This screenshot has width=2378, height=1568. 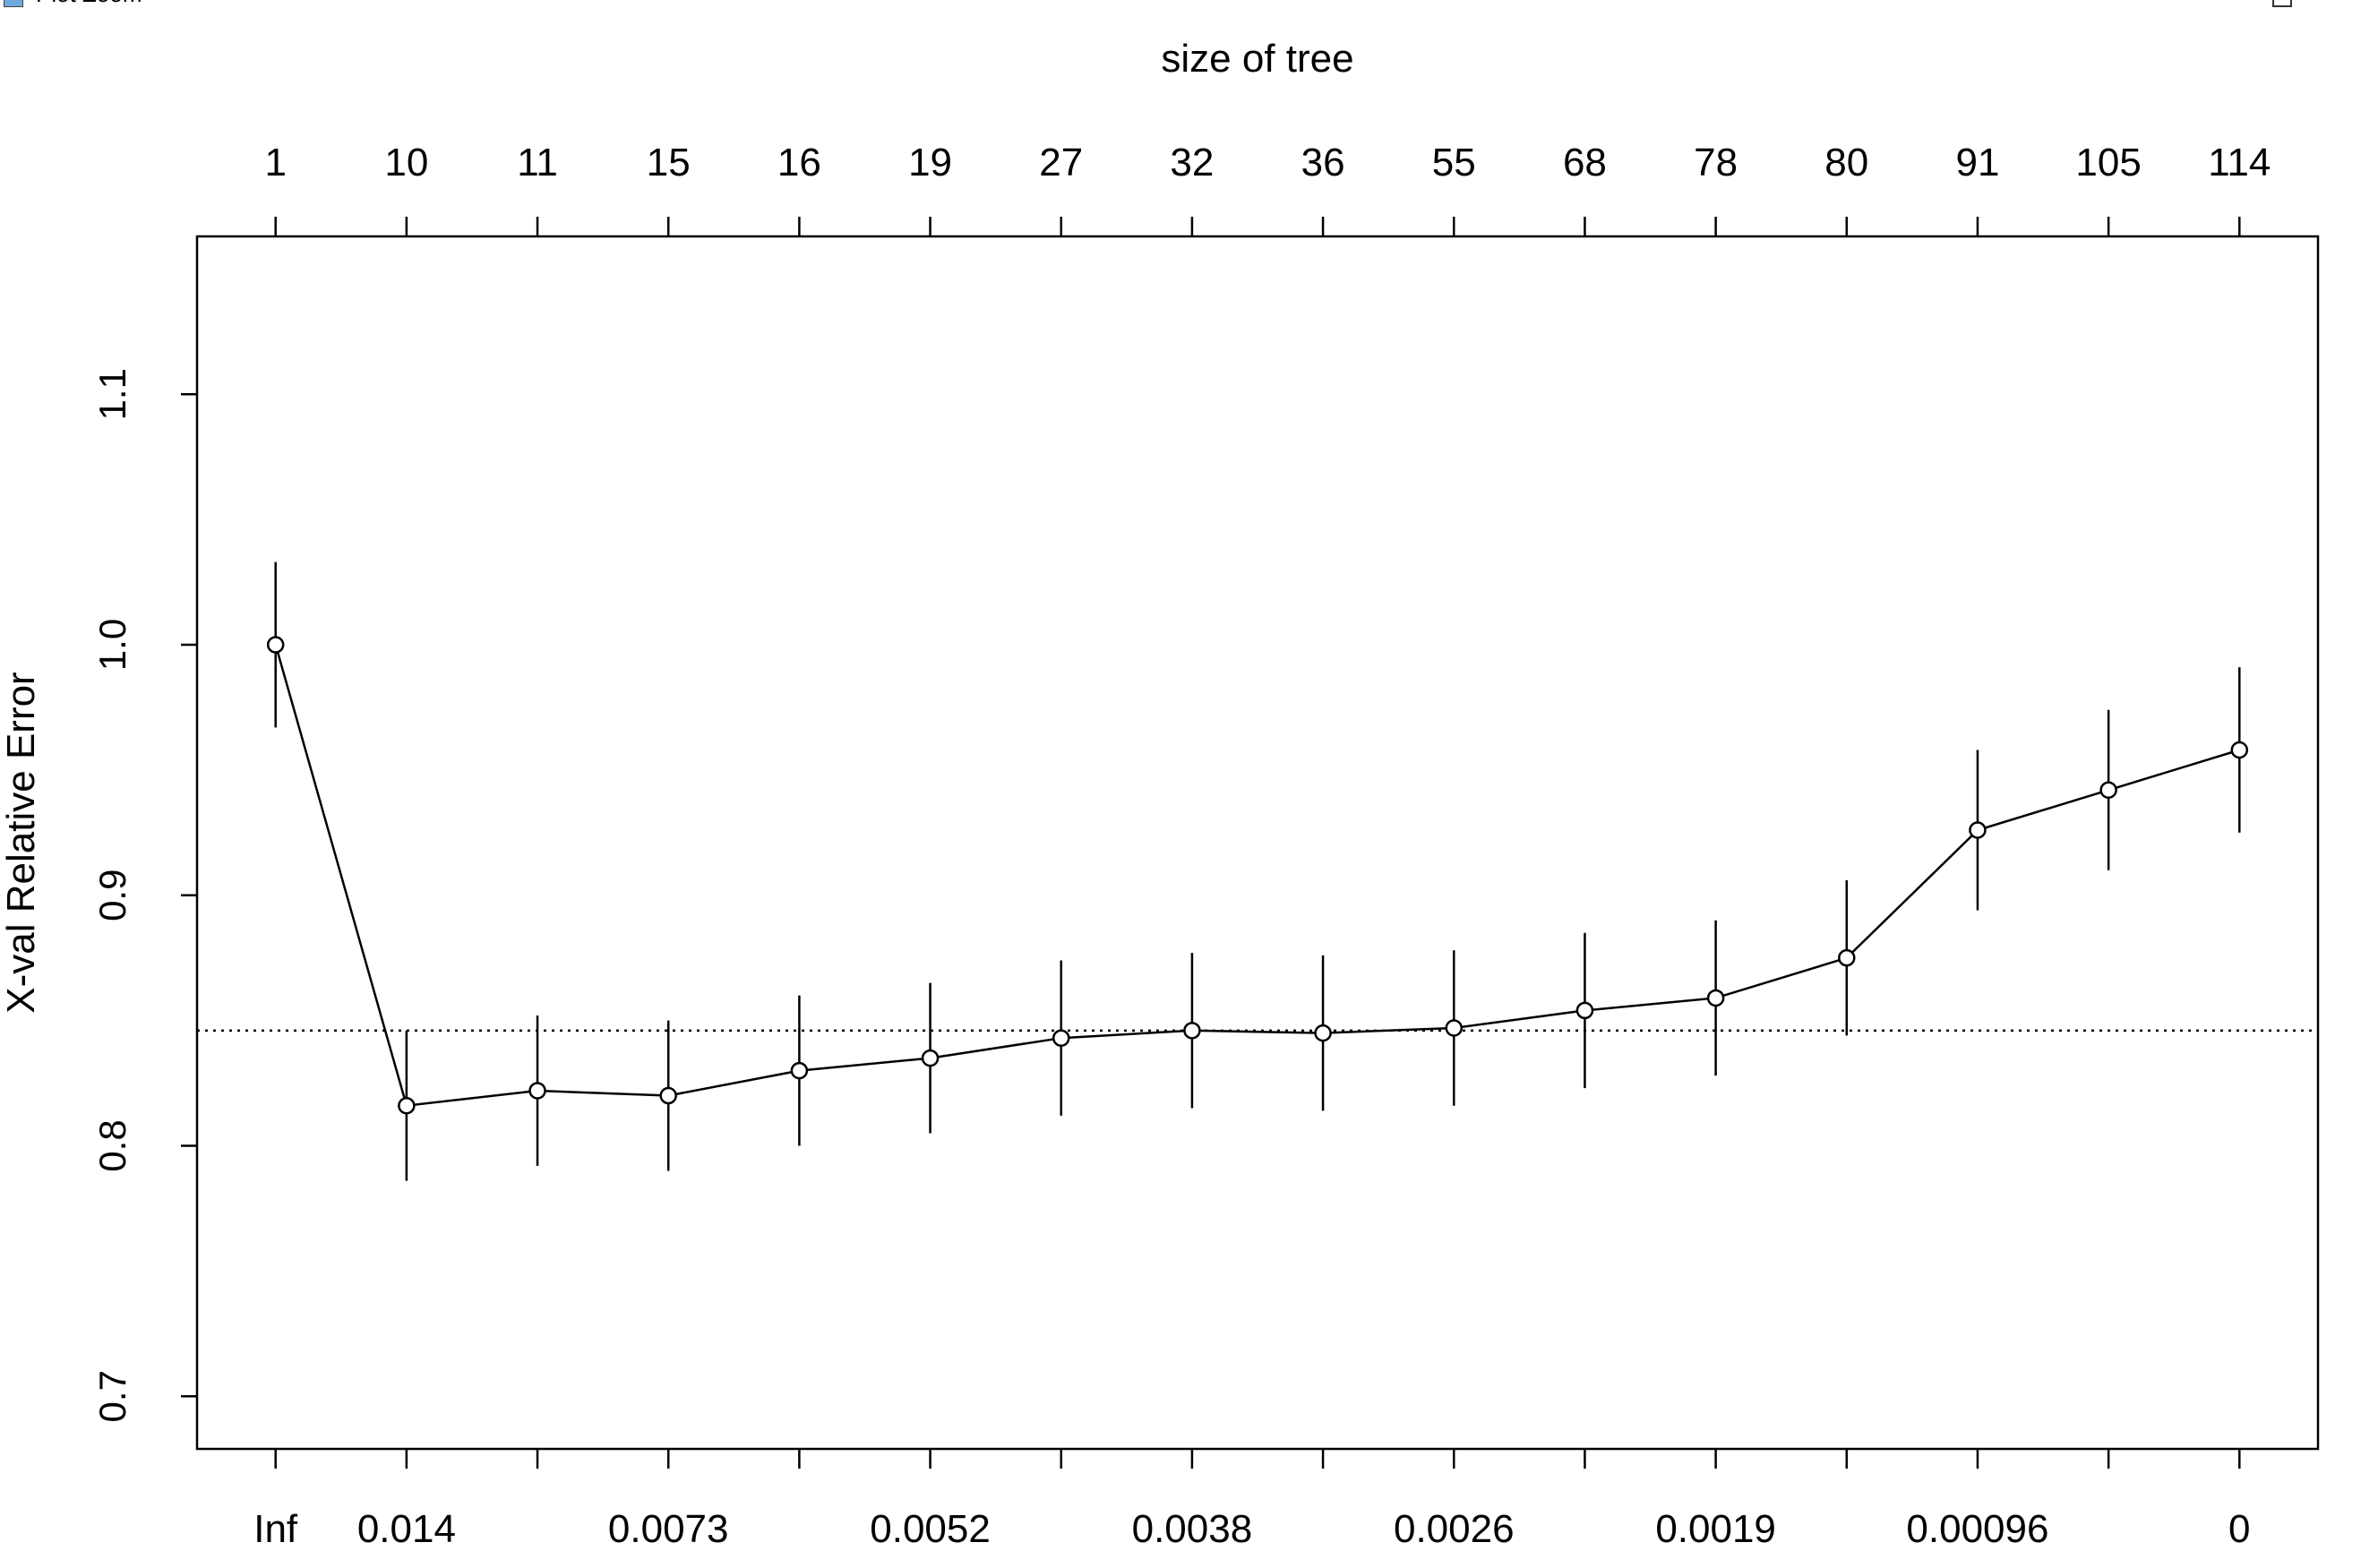 What do you see at coordinates (112, 896) in the screenshot?
I see `y-tick-label: 0.9` at bounding box center [112, 896].